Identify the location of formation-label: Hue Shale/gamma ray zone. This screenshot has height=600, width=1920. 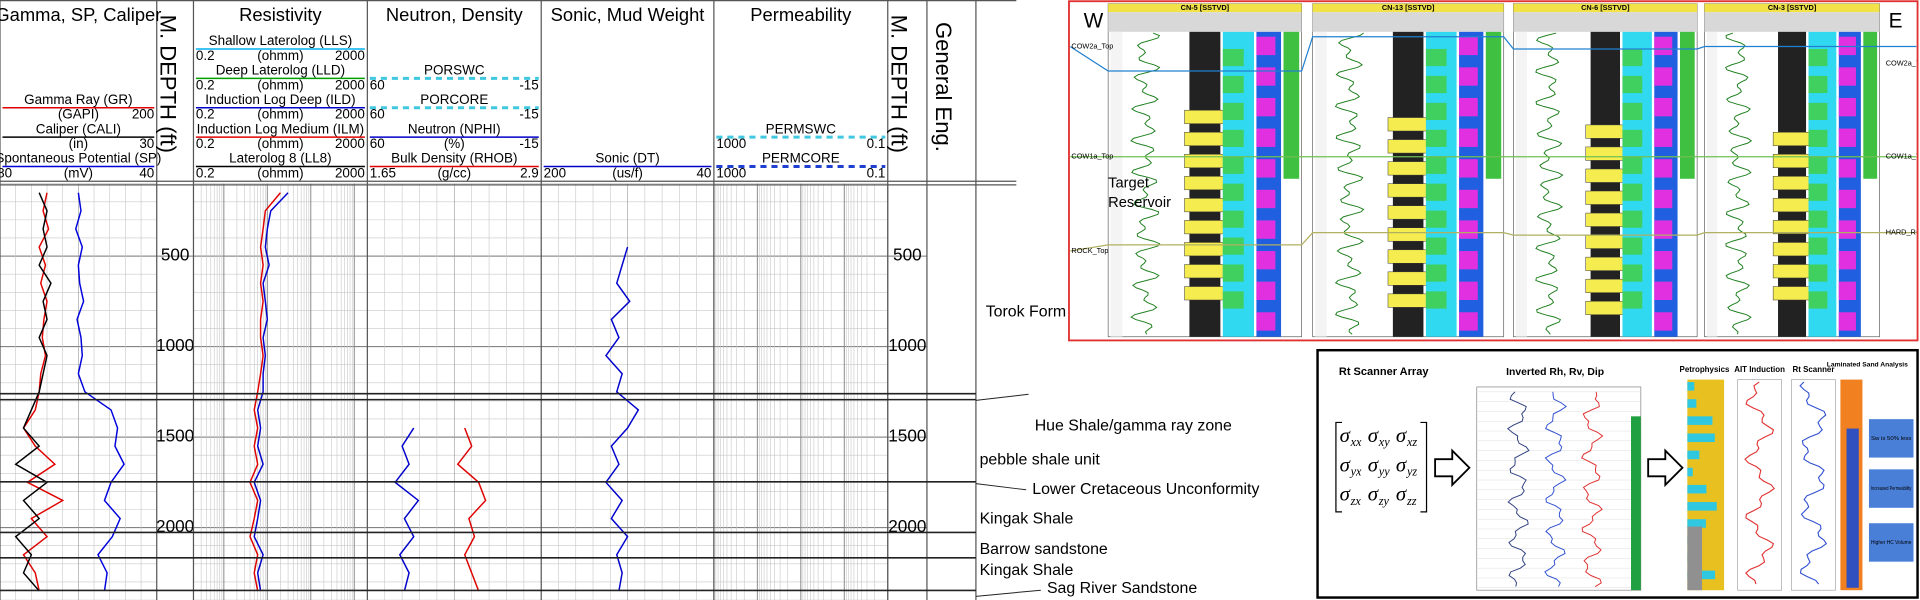
(1133, 425).